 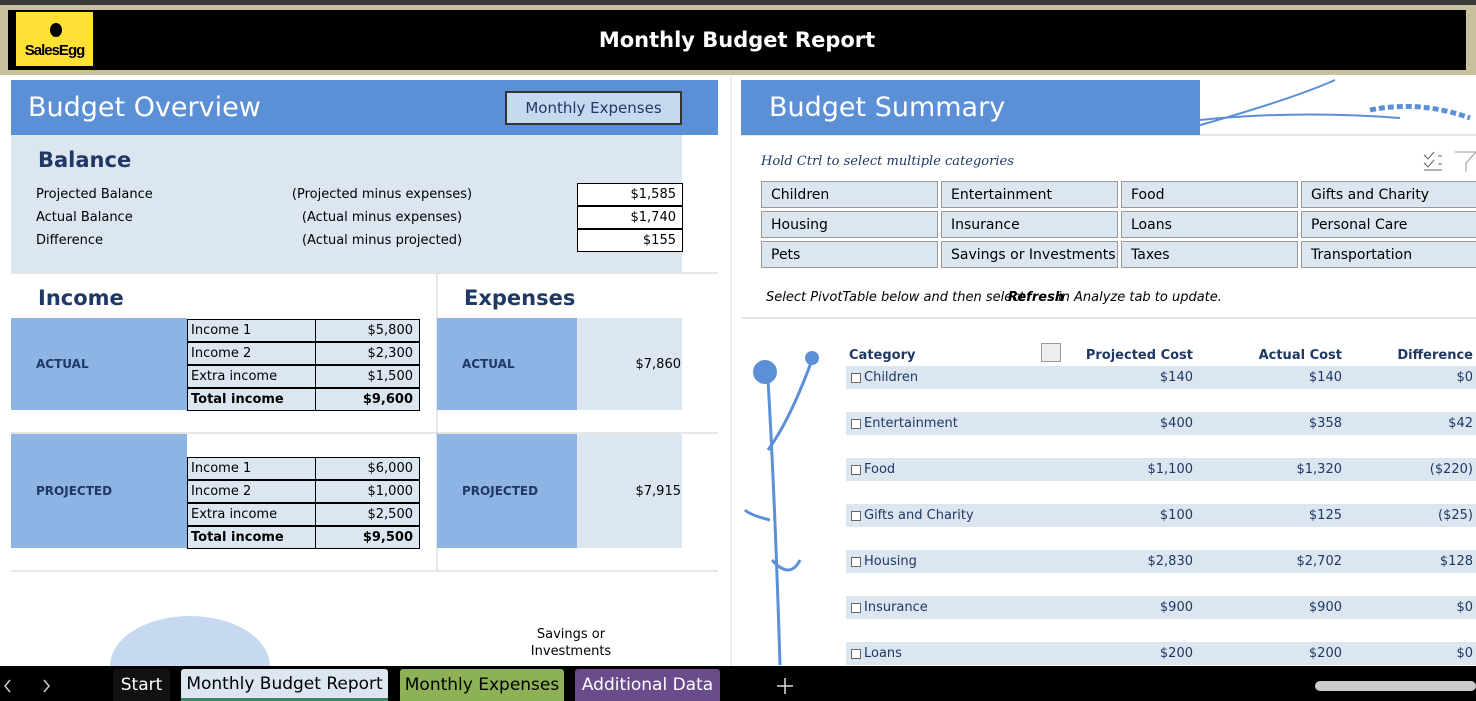 What do you see at coordinates (367, 514) in the screenshot?
I see `income-value: $2,500` at bounding box center [367, 514].